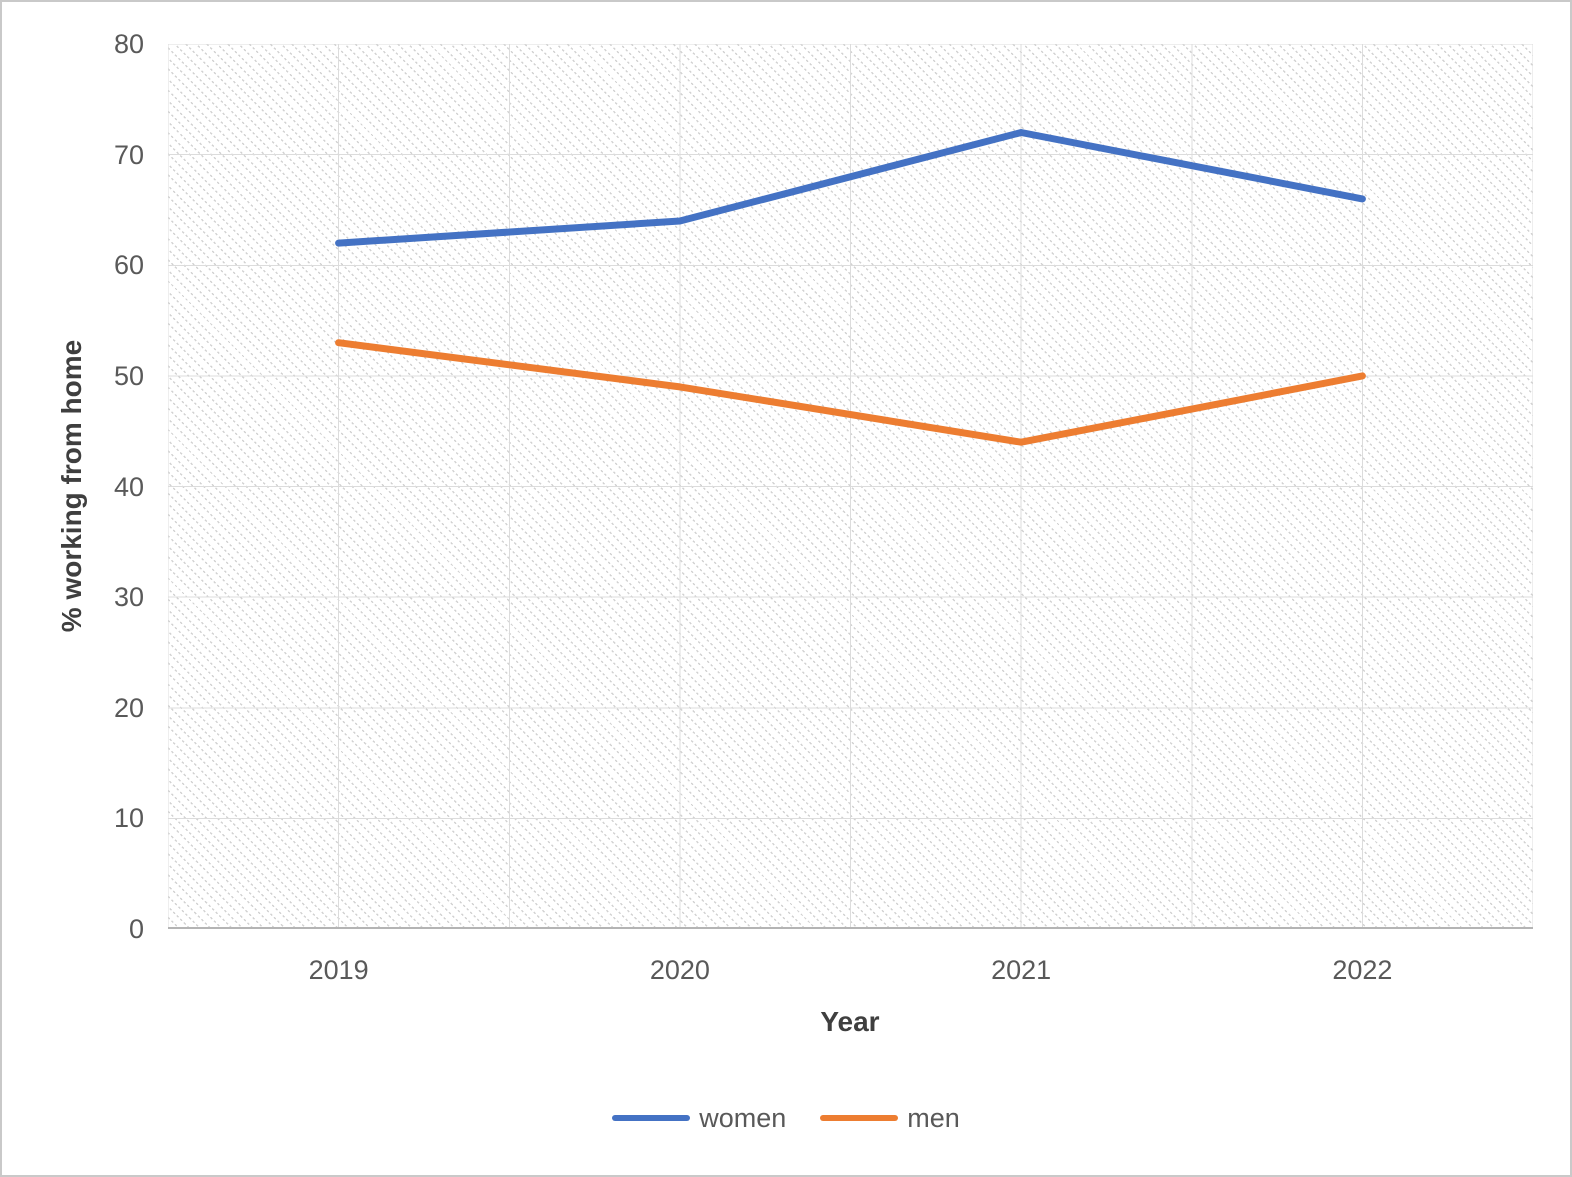 The height and width of the screenshot is (1177, 1572). I want to click on legend-label: women, so click(743, 1118).